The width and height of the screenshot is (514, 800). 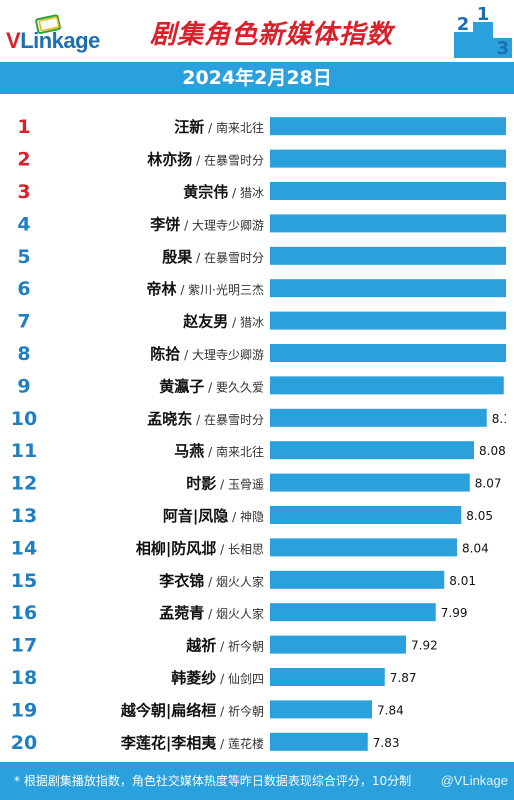 I want to click on row-label: 马燕 / 南来北往, so click(x=219, y=451).